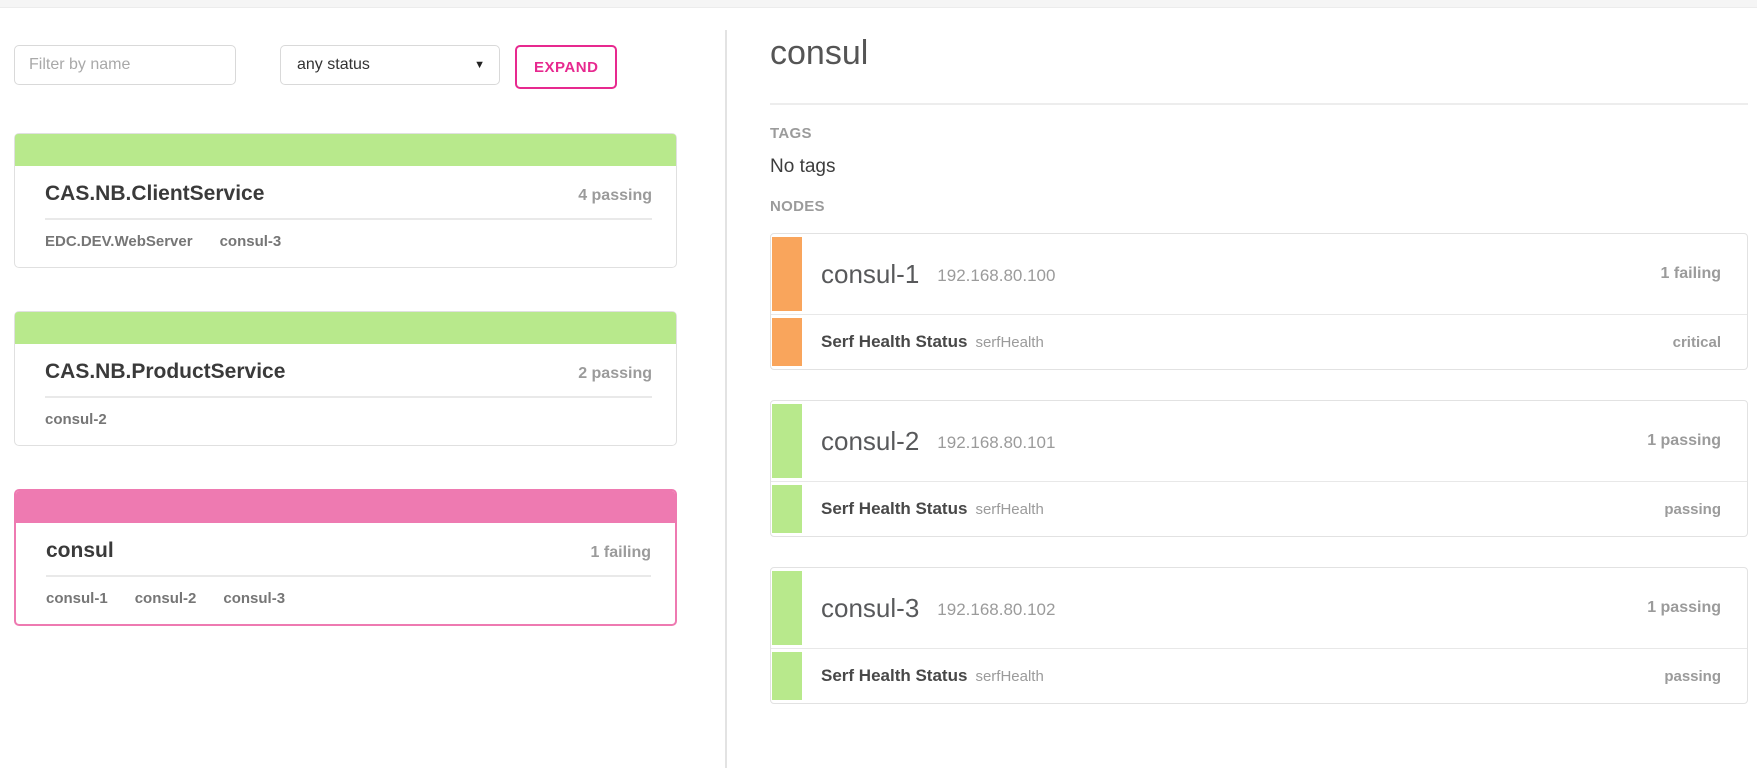 This screenshot has height=768, width=1757. What do you see at coordinates (615, 373) in the screenshot?
I see `service-status-count: 2 passing` at bounding box center [615, 373].